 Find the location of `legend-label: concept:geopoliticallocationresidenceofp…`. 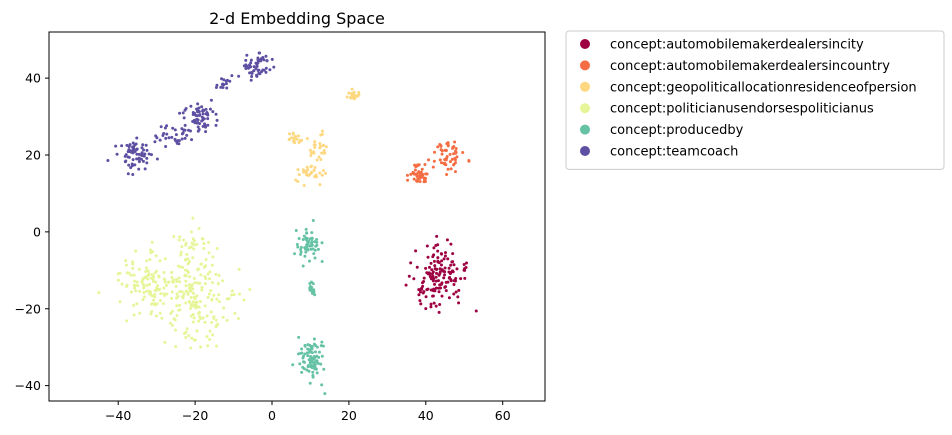

legend-label: concept:geopoliticallocationresidenceofp… is located at coordinates (763, 87).